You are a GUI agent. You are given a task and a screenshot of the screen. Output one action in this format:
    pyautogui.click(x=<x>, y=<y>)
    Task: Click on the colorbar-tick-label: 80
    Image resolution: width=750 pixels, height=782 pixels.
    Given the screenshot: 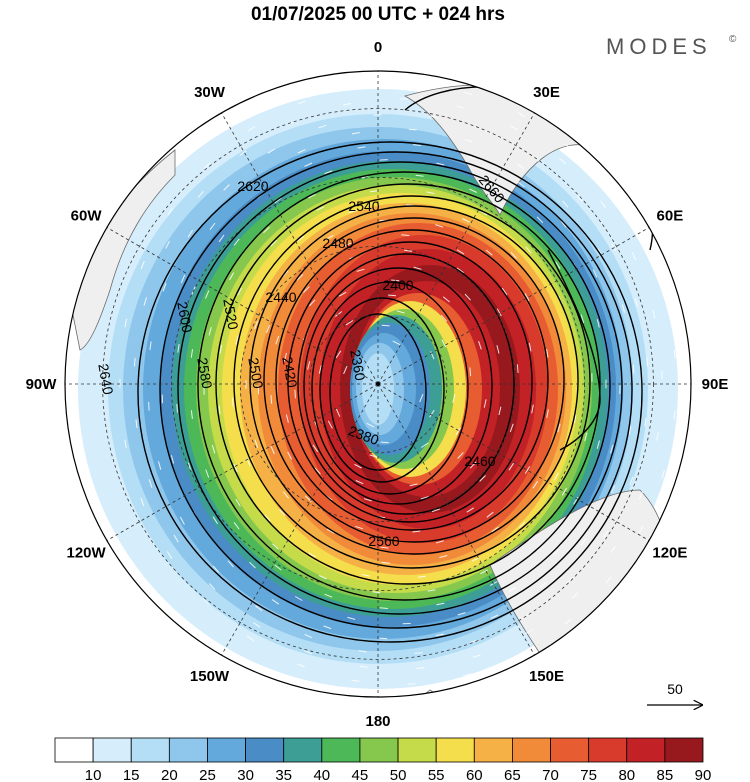 What is the action you would take?
    pyautogui.click(x=626, y=774)
    